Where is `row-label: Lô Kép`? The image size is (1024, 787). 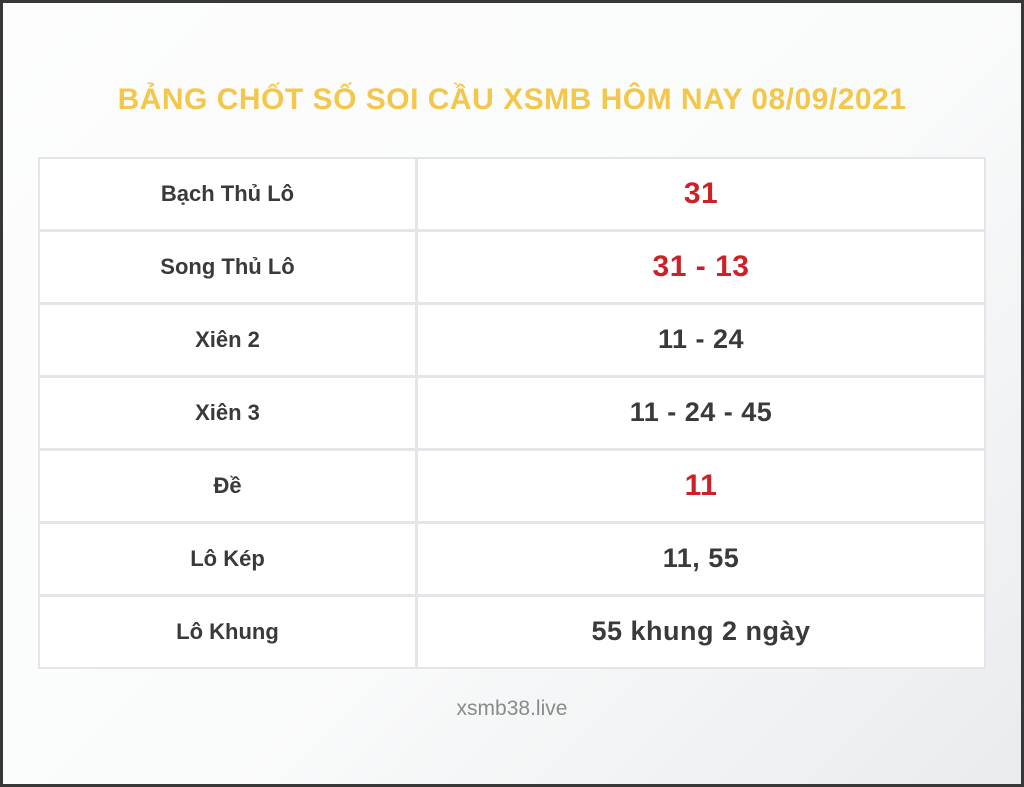
row-label: Lô Kép is located at coordinates (227, 558).